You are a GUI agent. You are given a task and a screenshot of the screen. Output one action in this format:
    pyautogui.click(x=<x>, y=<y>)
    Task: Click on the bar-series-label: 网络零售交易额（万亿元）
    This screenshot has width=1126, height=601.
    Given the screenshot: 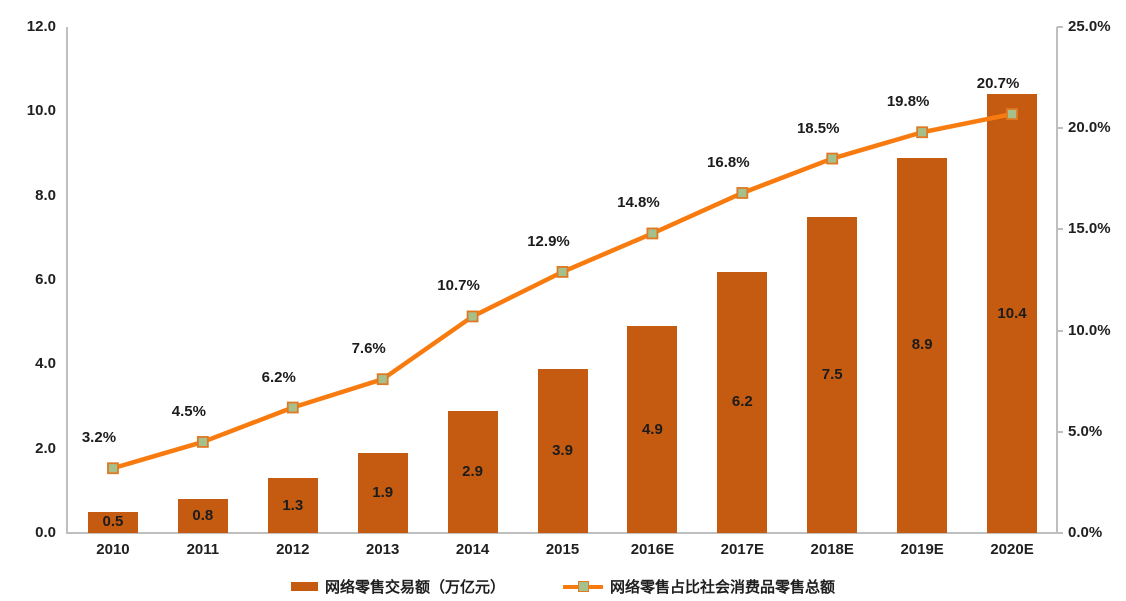 What is the action you would take?
    pyautogui.click(x=414, y=587)
    